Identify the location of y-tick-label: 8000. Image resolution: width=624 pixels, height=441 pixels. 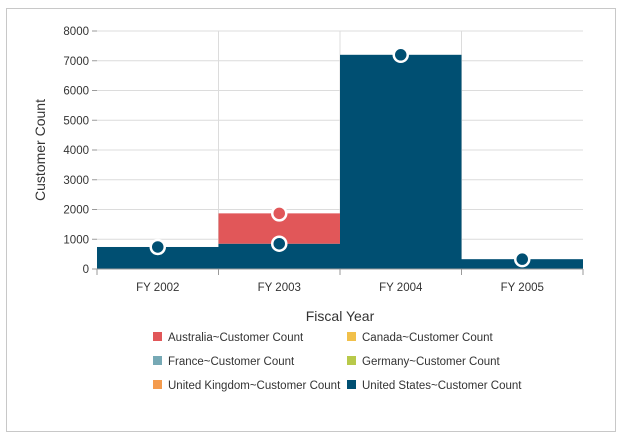
(76, 32).